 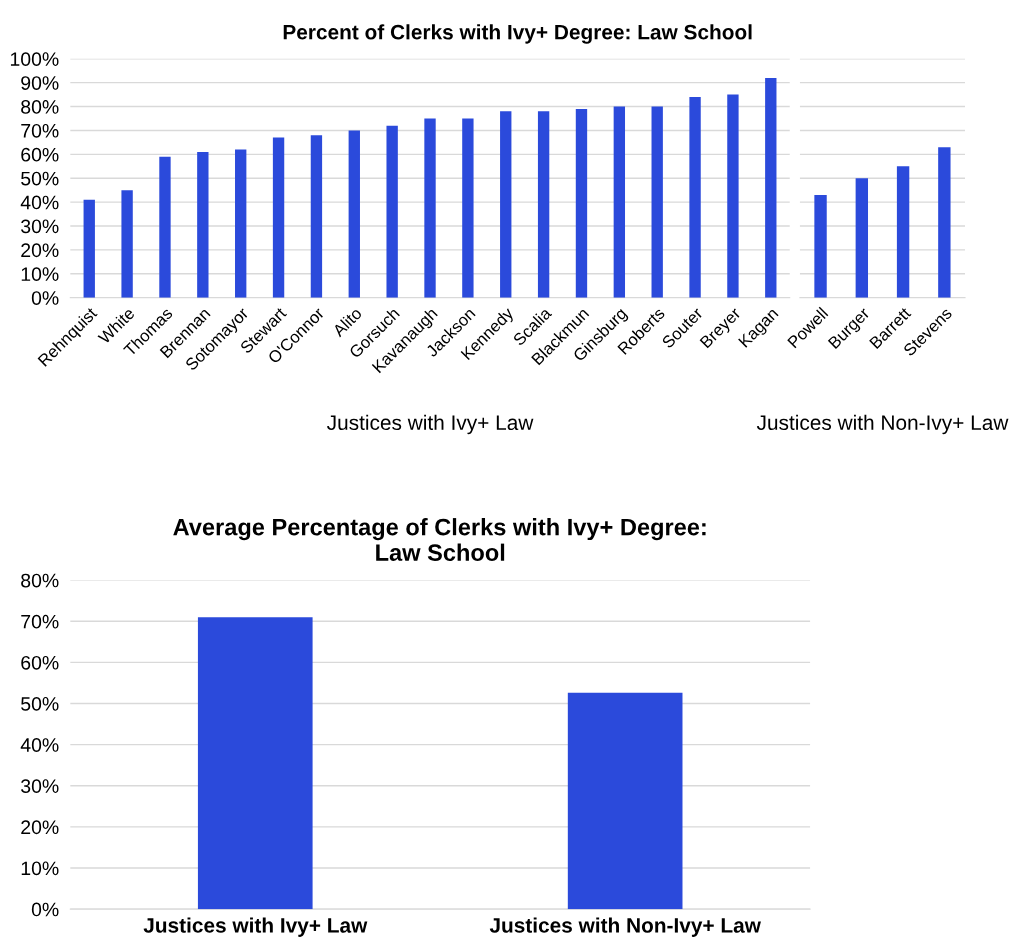 What do you see at coordinates (40, 83) in the screenshot?
I see `y-tick-label: 90%` at bounding box center [40, 83].